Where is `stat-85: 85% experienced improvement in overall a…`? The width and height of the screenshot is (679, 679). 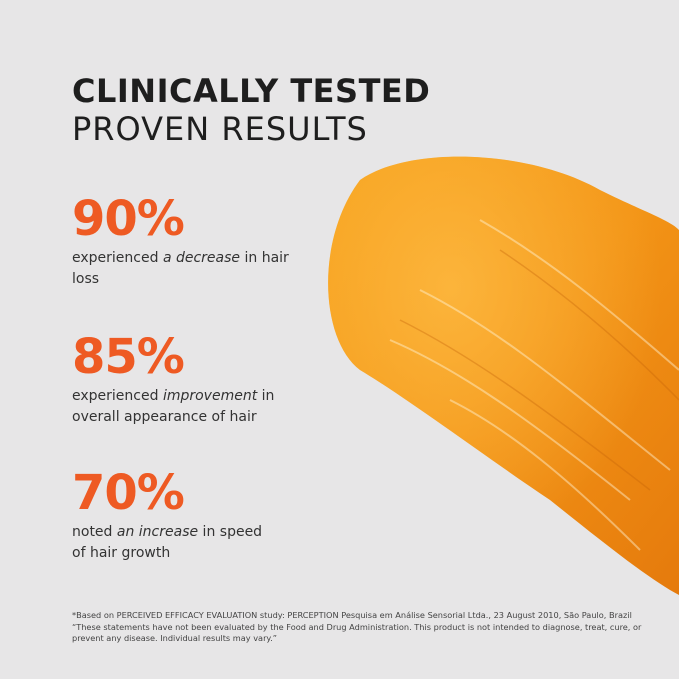
stat-85: 85% experienced improvement in overall a… is located at coordinates (182, 379).